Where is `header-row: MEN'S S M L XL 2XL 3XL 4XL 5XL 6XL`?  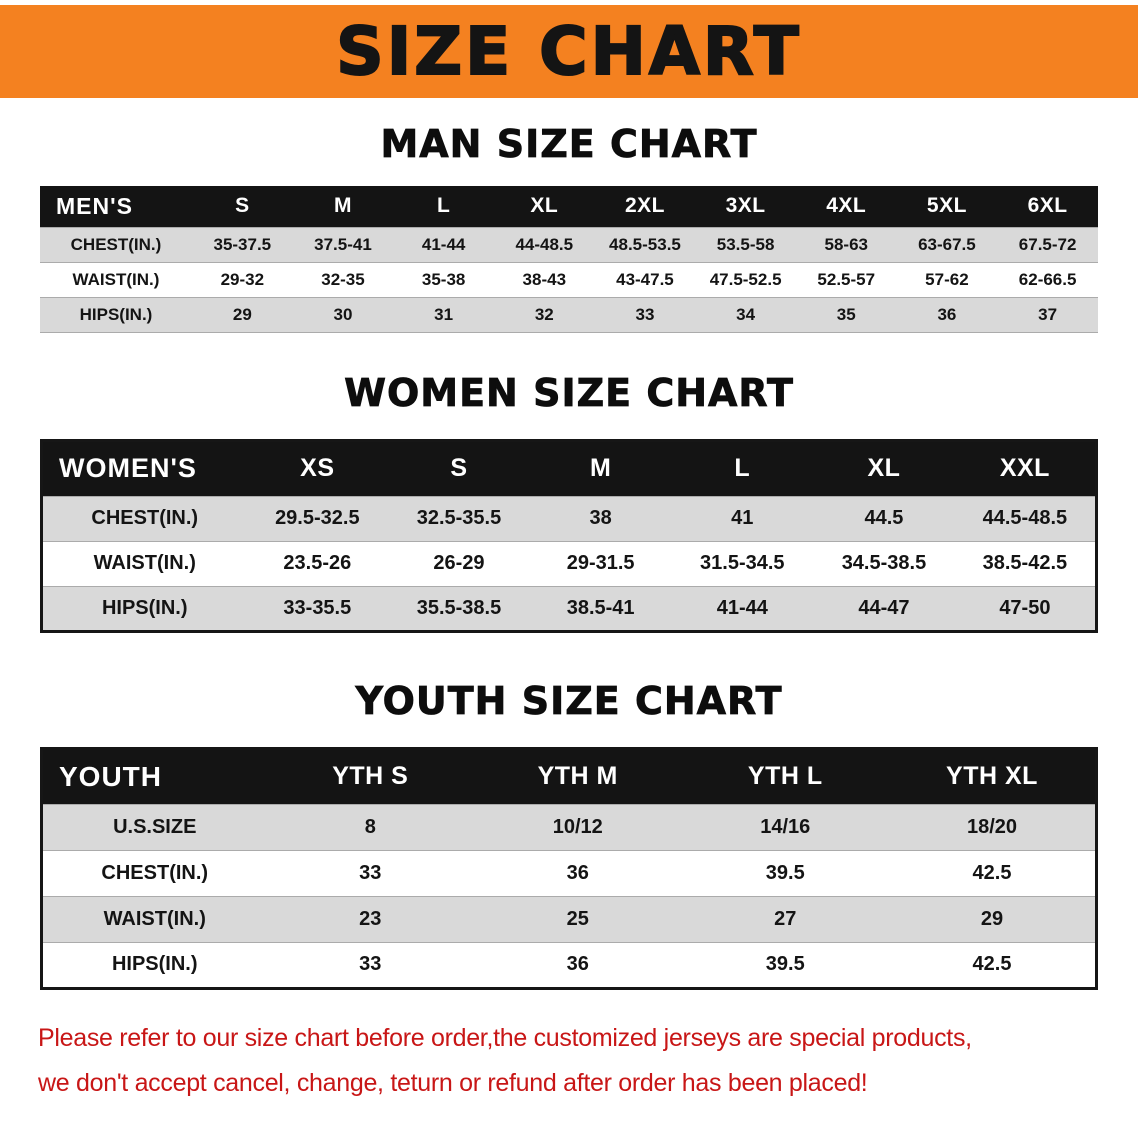
header-row: MEN'S S M L XL 2XL 3XL 4XL 5XL 6XL is located at coordinates (569, 206).